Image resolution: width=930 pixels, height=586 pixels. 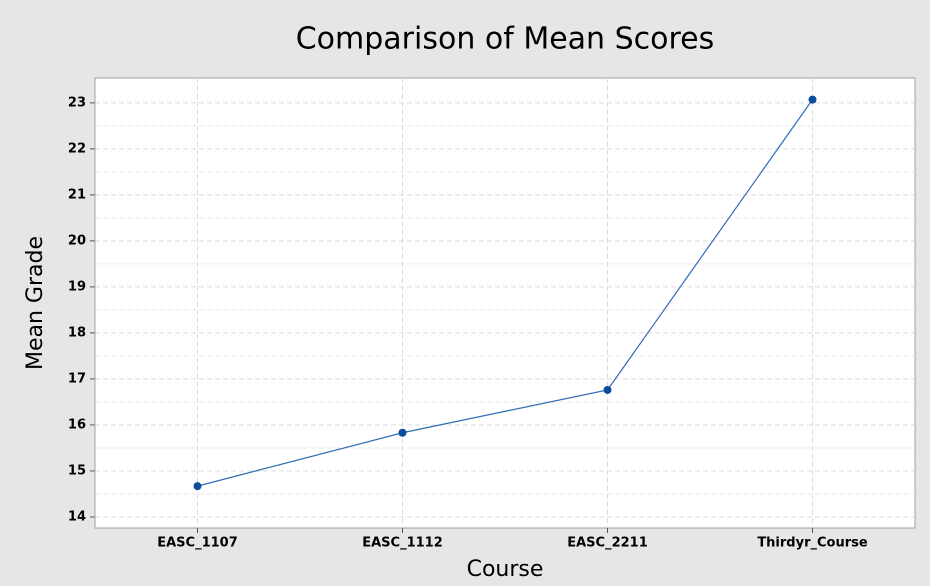 I want to click on x-tick-label: EASC_1107, so click(x=197, y=543).